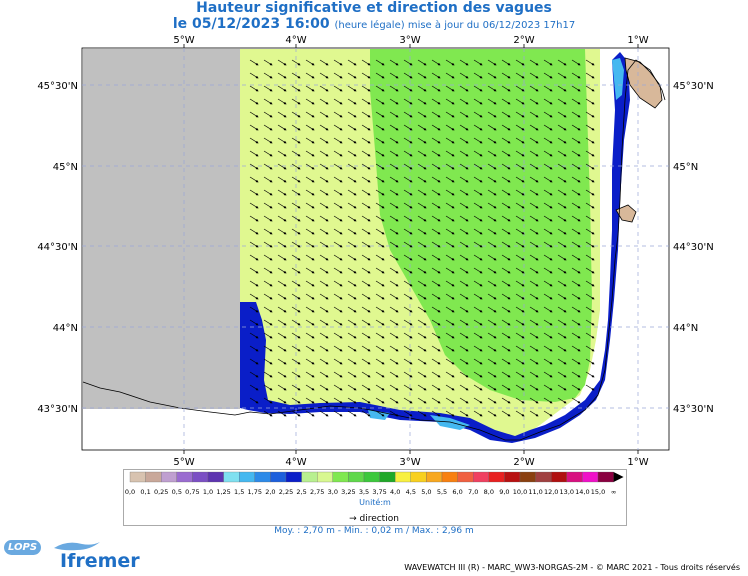 Image resolution: width=748 pixels, height=576 pixels. What do you see at coordinates (457, 492) in the screenshot?
I see `legend-value: 6,0` at bounding box center [457, 492].